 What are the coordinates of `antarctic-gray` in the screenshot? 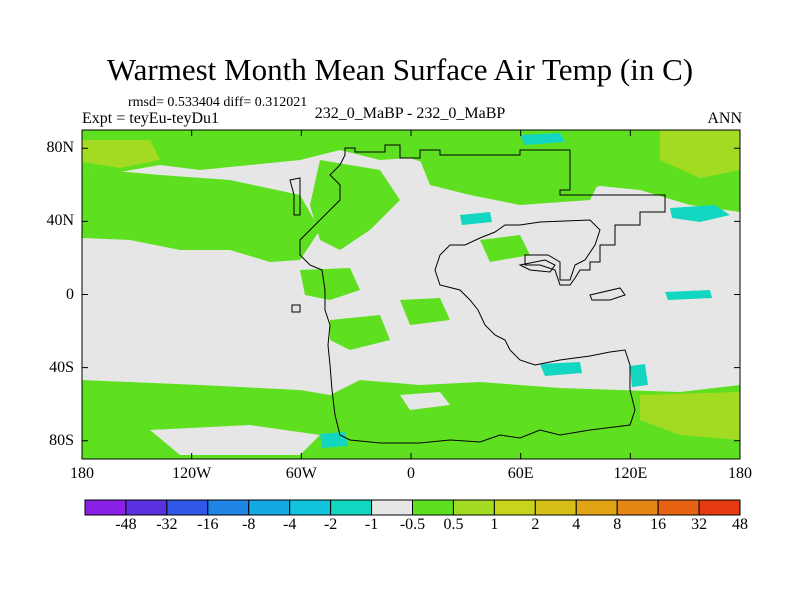 It's located at (235, 440).